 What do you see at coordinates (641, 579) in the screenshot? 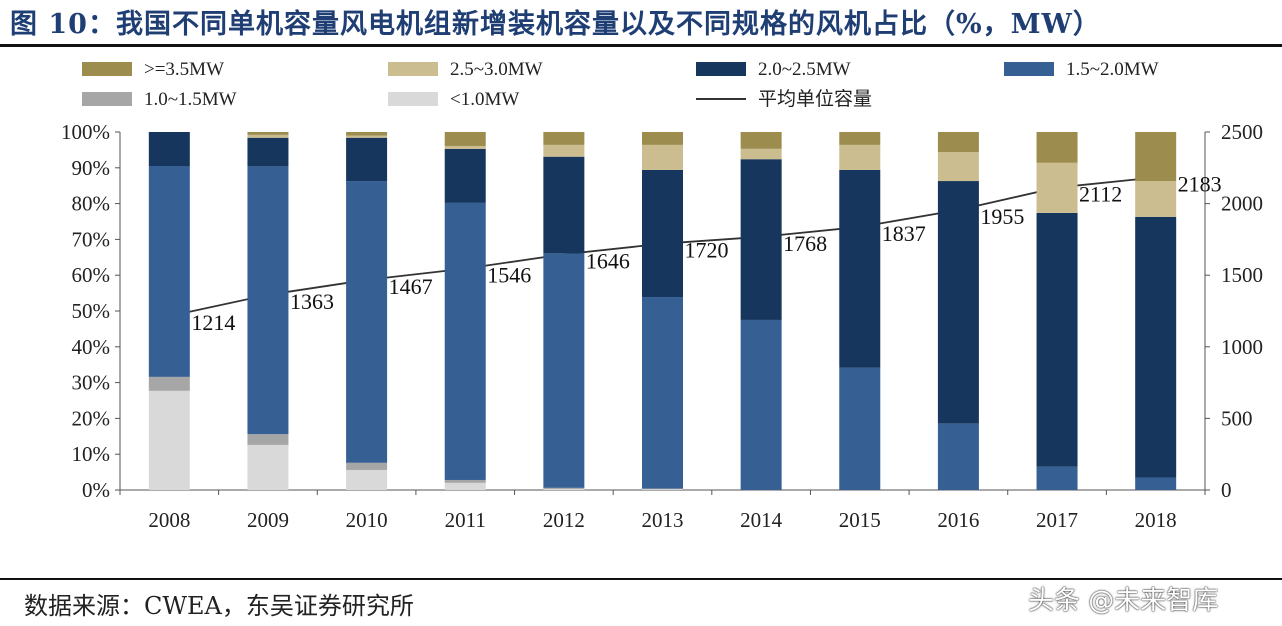
I see `footer-divider` at bounding box center [641, 579].